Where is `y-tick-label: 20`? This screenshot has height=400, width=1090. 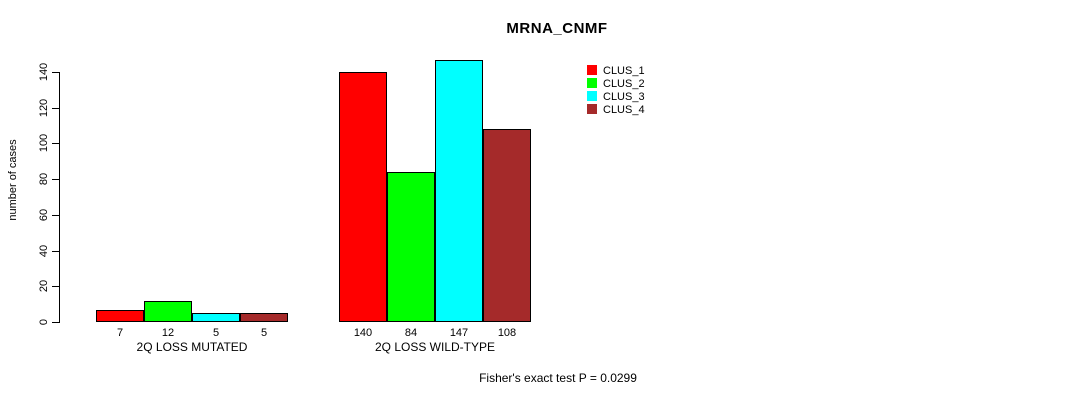
y-tick-label: 20 is located at coordinates (44, 286).